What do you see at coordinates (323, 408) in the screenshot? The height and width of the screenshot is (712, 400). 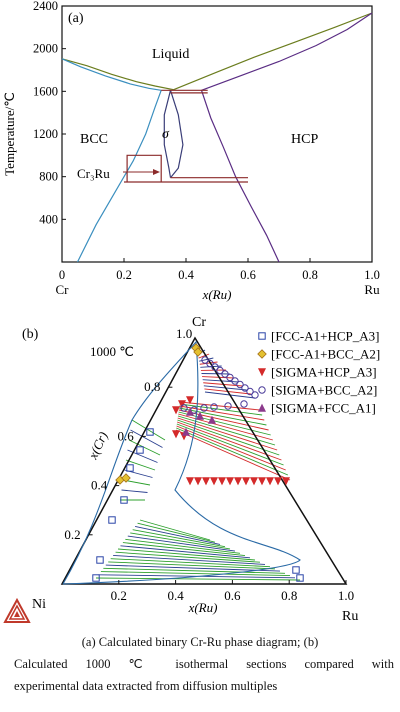 I see `legend-label: [SIGMA+FCC_A1]` at bounding box center [323, 408].